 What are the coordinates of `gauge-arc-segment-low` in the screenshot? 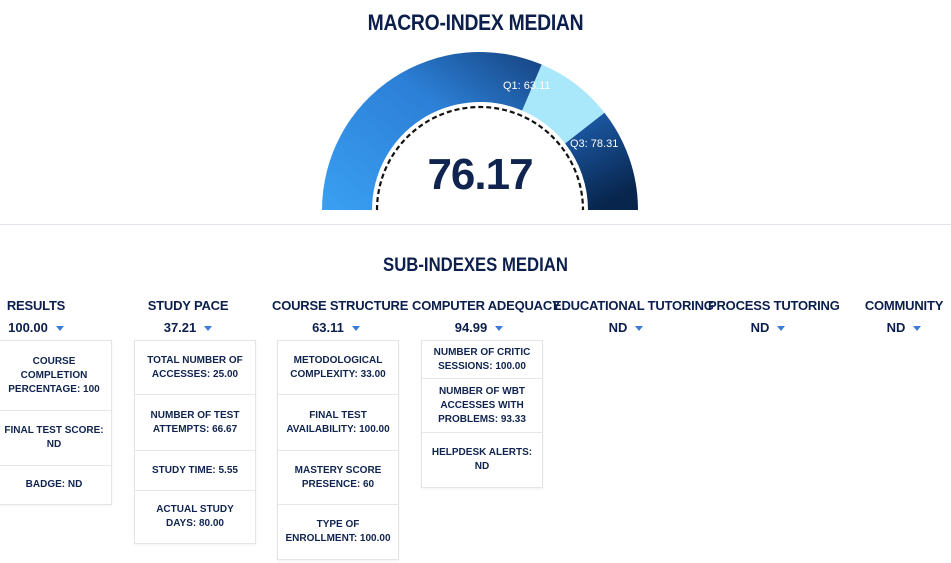 It's located at (432, 131).